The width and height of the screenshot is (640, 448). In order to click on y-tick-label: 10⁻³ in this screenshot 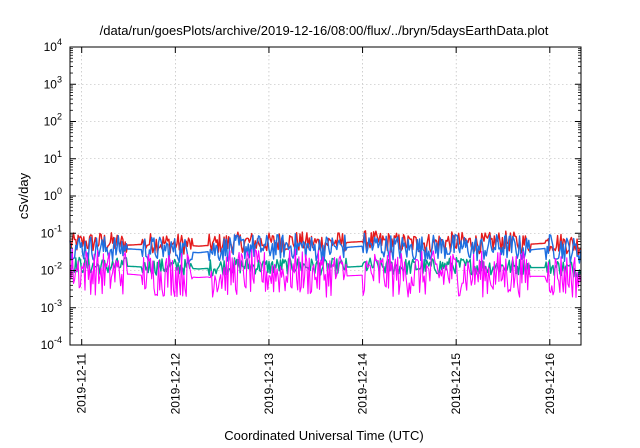, I will do `click(51, 306)`.